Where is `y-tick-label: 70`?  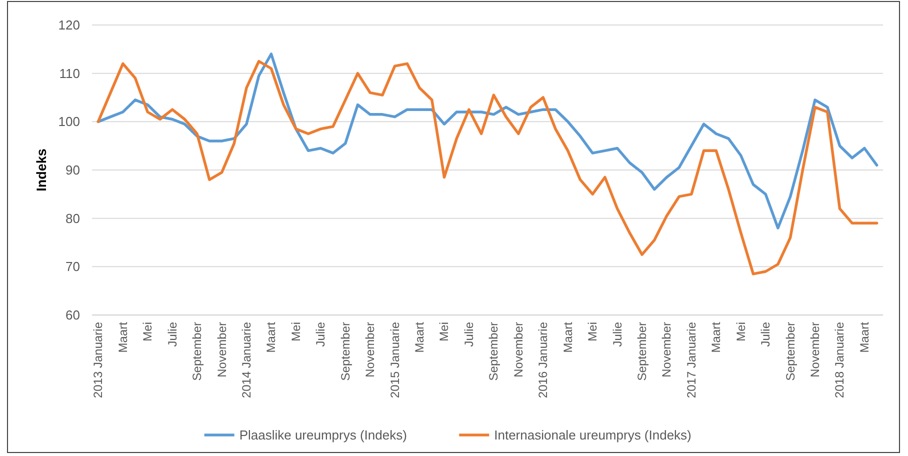
y-tick-label: 70 is located at coordinates (73, 266).